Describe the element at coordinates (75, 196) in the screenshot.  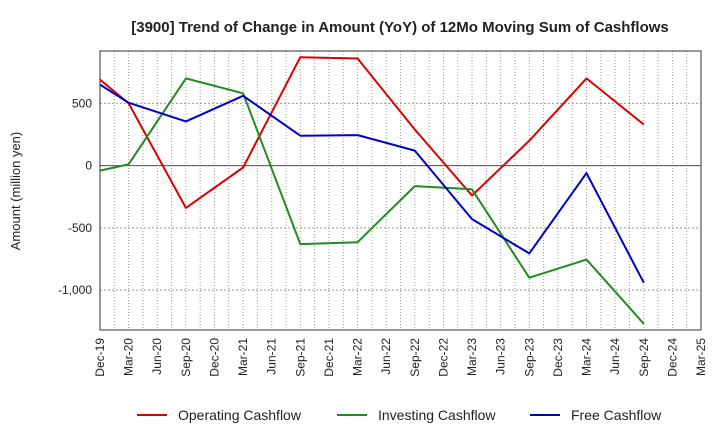
I see `y-tick-labels: 500 0 -500 -1,000` at that location.